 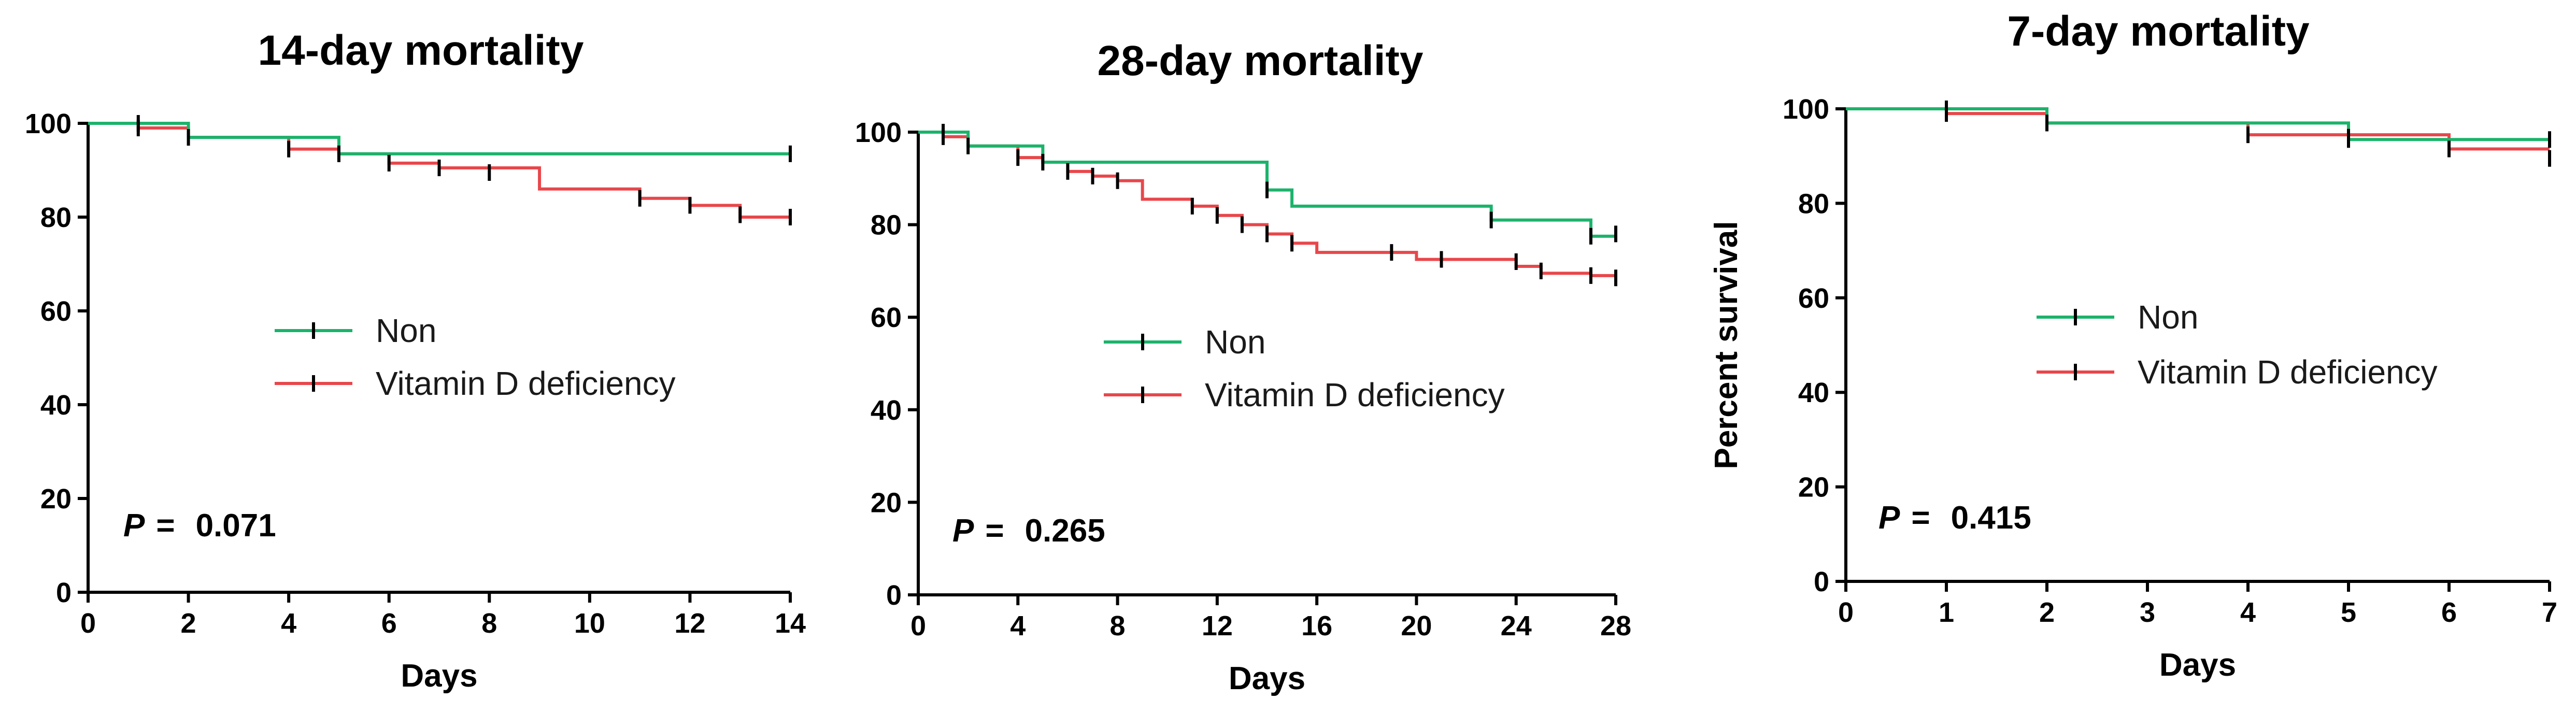 What do you see at coordinates (589, 623) in the screenshot?
I see `x-tick-label: 10` at bounding box center [589, 623].